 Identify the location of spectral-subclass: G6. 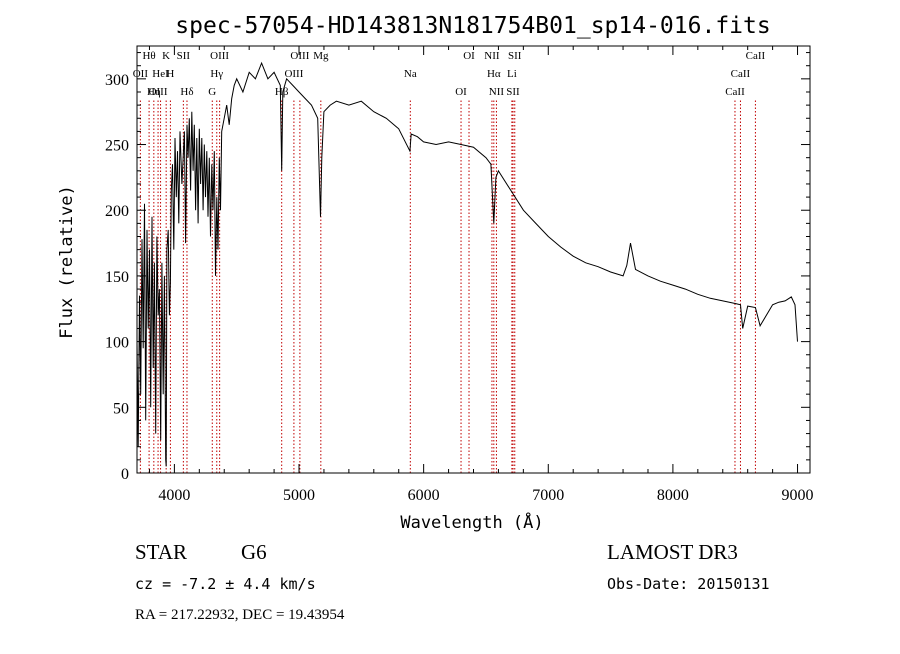
(254, 552).